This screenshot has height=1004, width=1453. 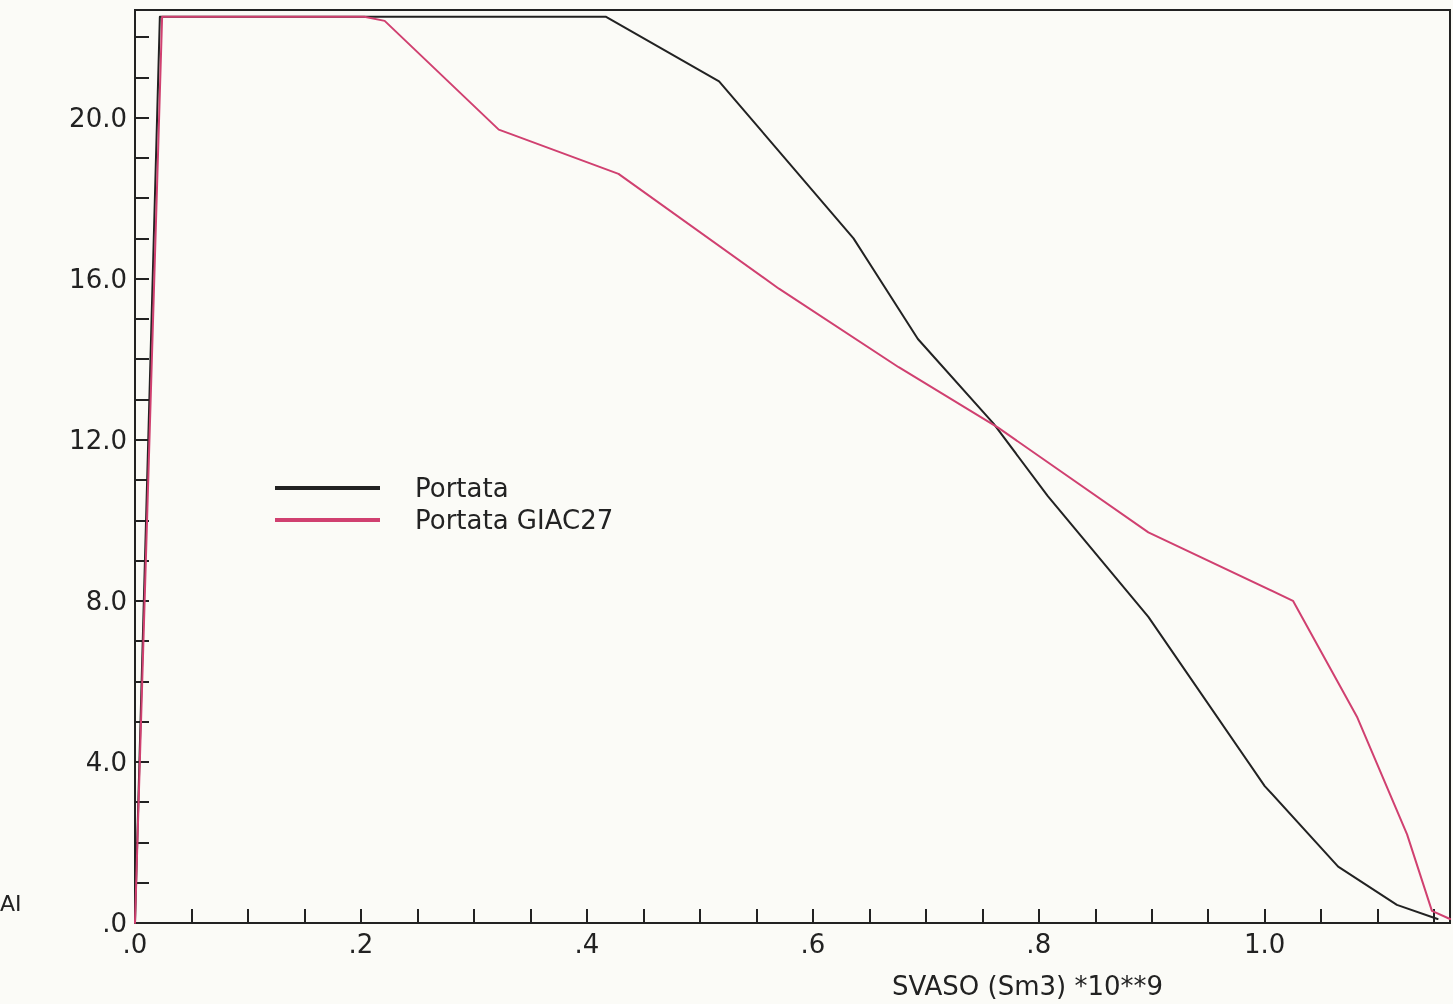 I want to click on y-tick-label: 8.0, so click(x=106, y=600).